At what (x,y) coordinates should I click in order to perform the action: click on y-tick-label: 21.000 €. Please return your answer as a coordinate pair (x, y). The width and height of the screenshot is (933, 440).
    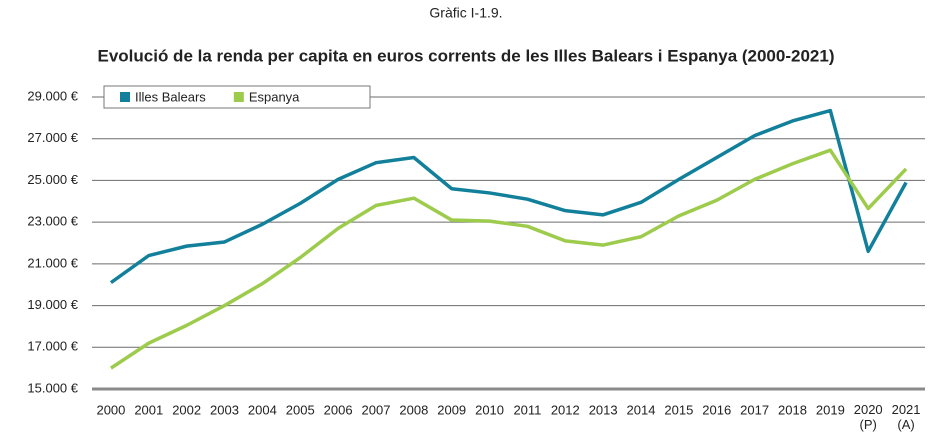
    Looking at the image, I should click on (52, 262).